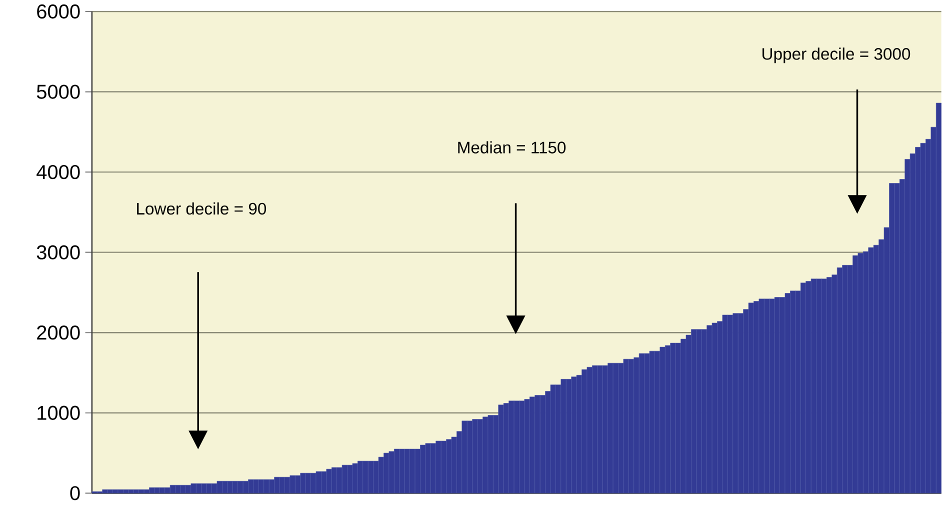 This screenshot has height=505, width=942. Describe the element at coordinates (201, 208) in the screenshot. I see `annotation: Lower decile = 90` at that location.